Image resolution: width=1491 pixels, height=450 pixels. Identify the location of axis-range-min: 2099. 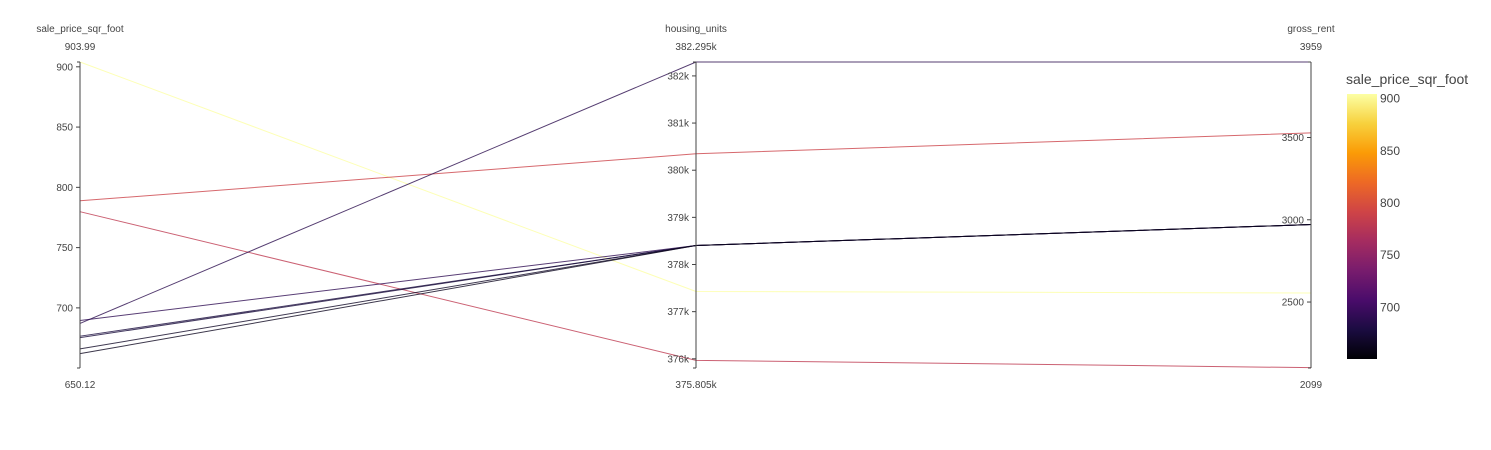
(1311, 385).